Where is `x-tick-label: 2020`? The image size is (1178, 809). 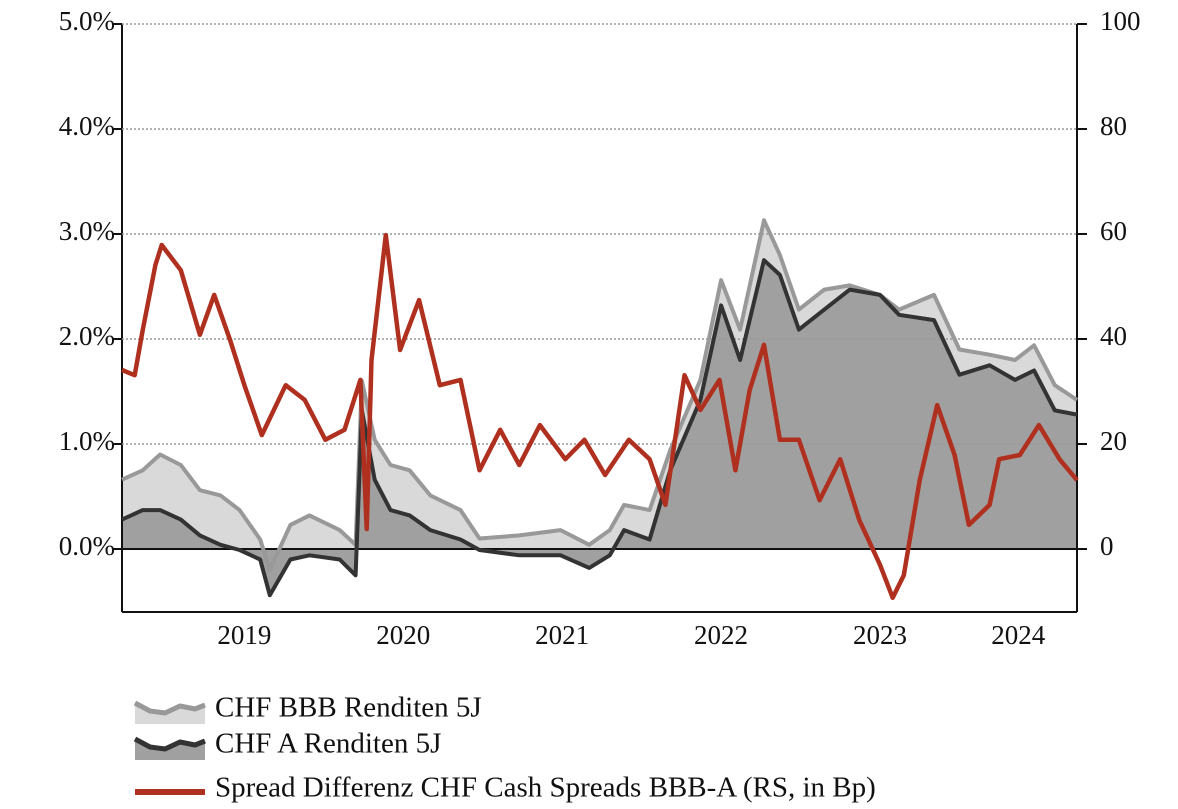
x-tick-label: 2020 is located at coordinates (403, 635).